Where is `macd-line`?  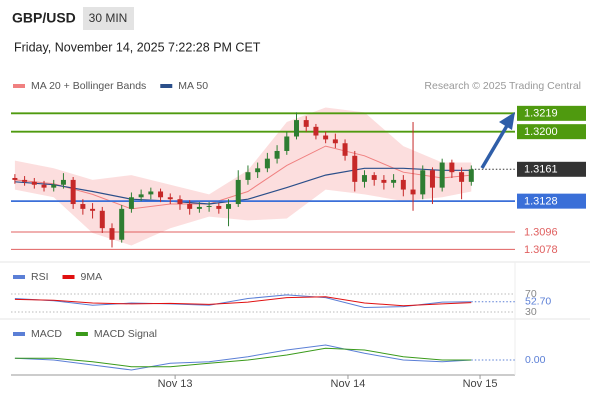
macd-line is located at coordinates (243, 357).